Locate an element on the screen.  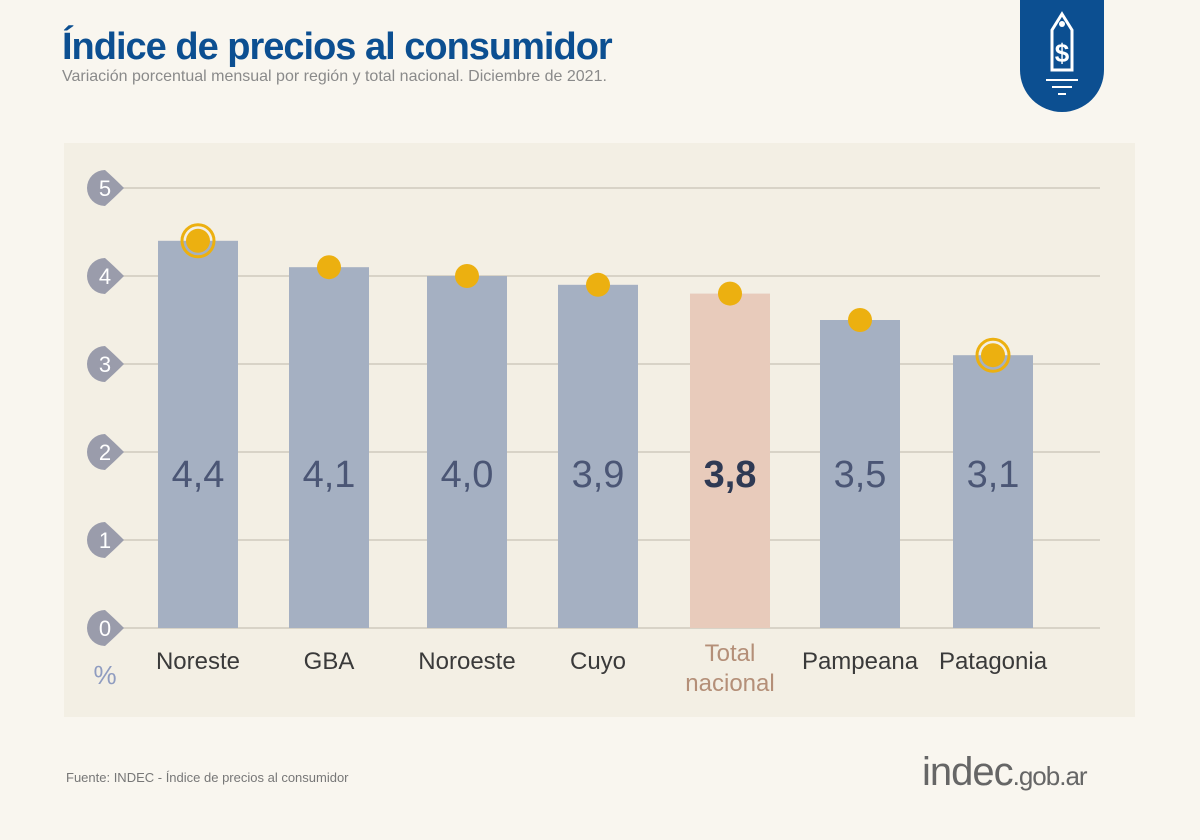
indec-logo: indec.gob.ar is located at coordinates (1005, 772).